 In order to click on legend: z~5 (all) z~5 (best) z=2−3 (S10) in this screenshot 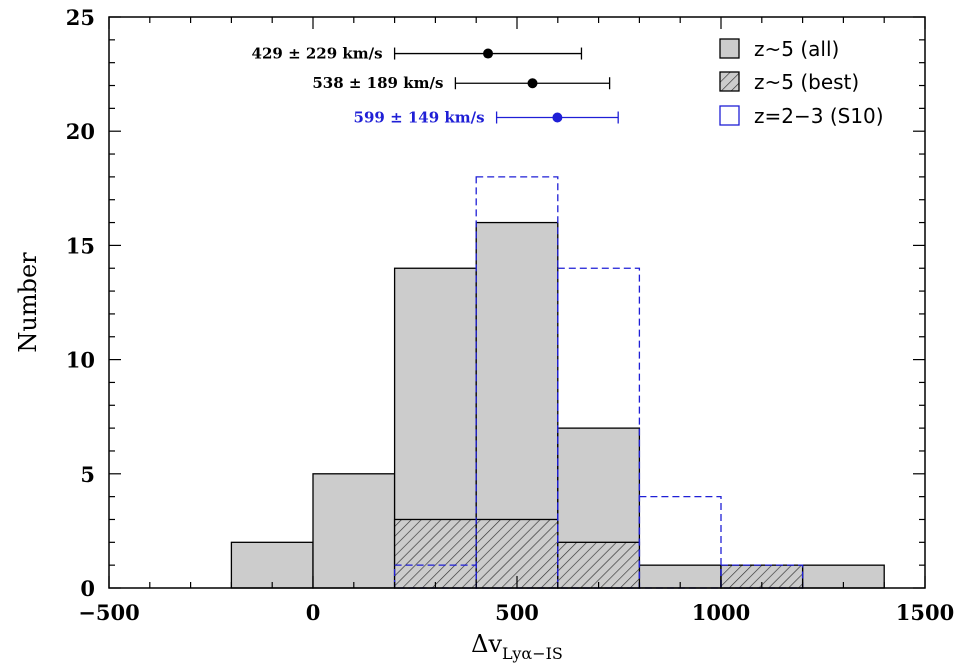, I will do `click(801, 82)`.